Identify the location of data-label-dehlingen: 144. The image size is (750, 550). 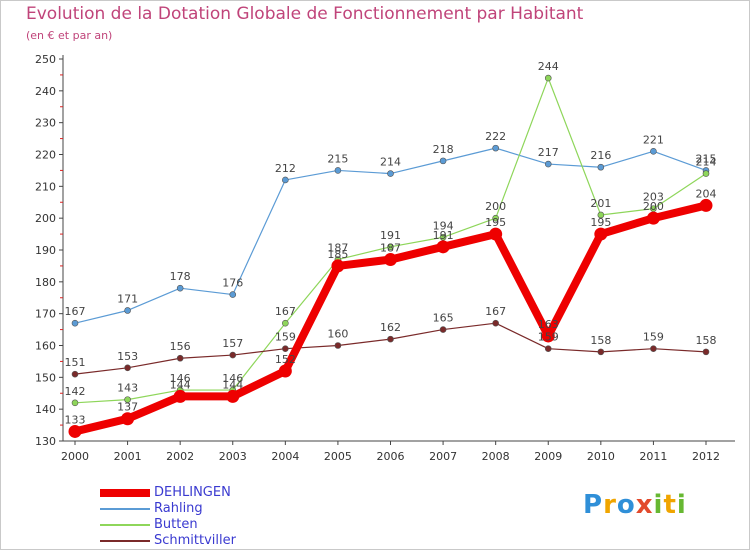
(232, 384).